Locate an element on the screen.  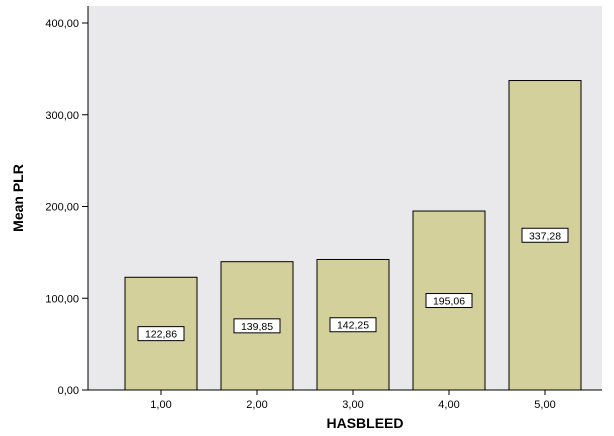
y-tick-label: 100,00 is located at coordinates (62, 299).